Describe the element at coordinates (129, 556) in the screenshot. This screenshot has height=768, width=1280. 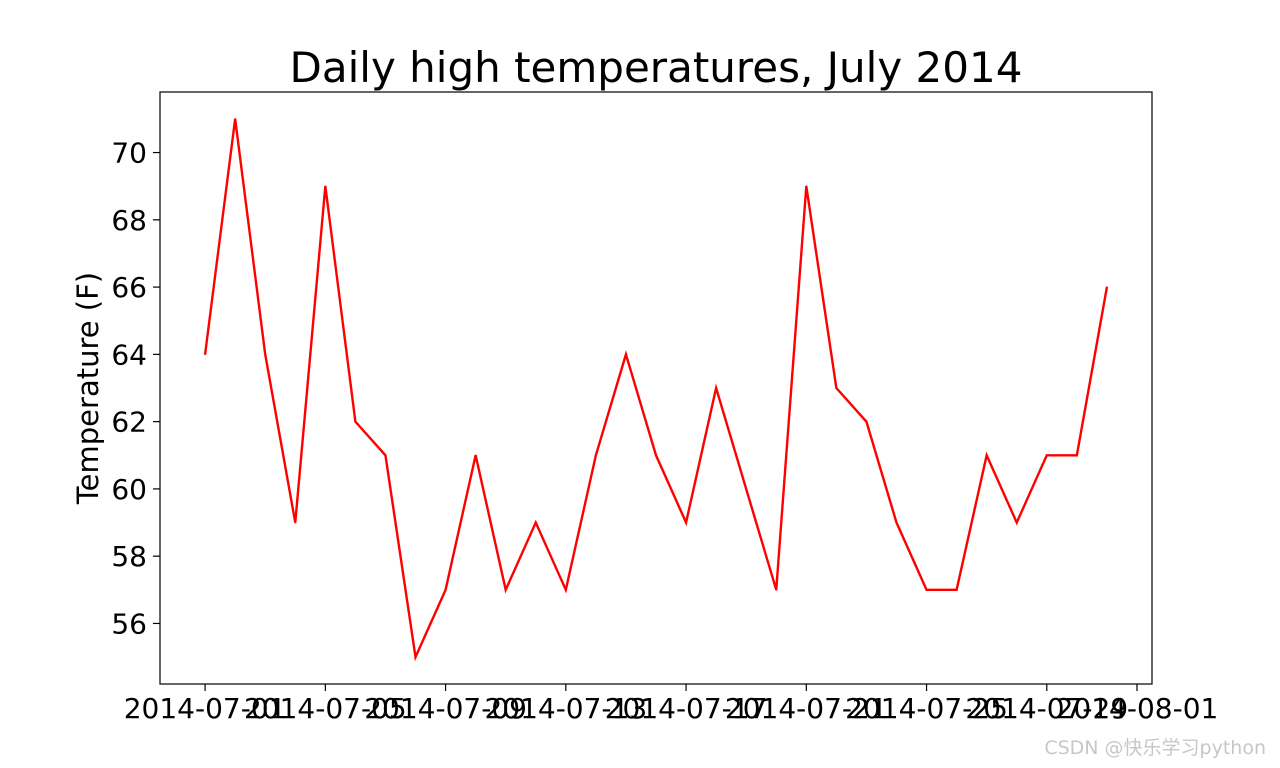
I see `y-tick-label: 58` at that location.